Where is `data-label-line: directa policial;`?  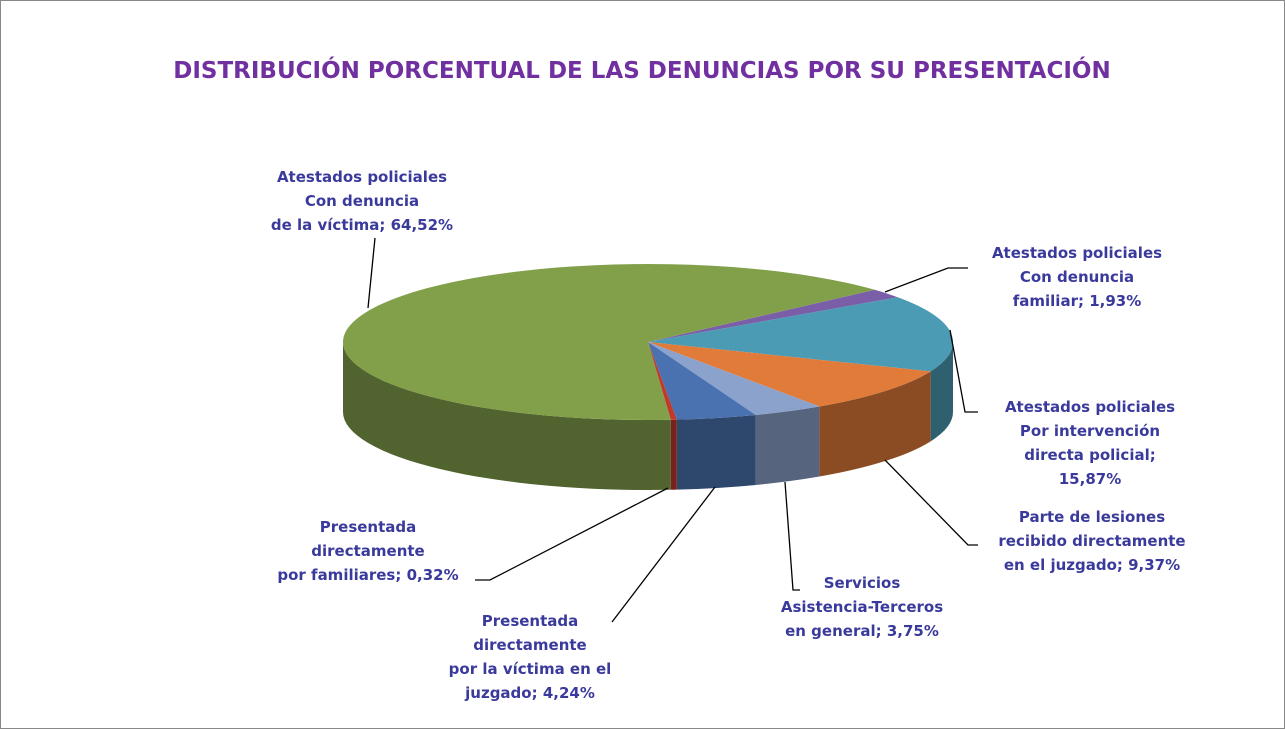 data-label-line: directa policial; is located at coordinates (1089, 455).